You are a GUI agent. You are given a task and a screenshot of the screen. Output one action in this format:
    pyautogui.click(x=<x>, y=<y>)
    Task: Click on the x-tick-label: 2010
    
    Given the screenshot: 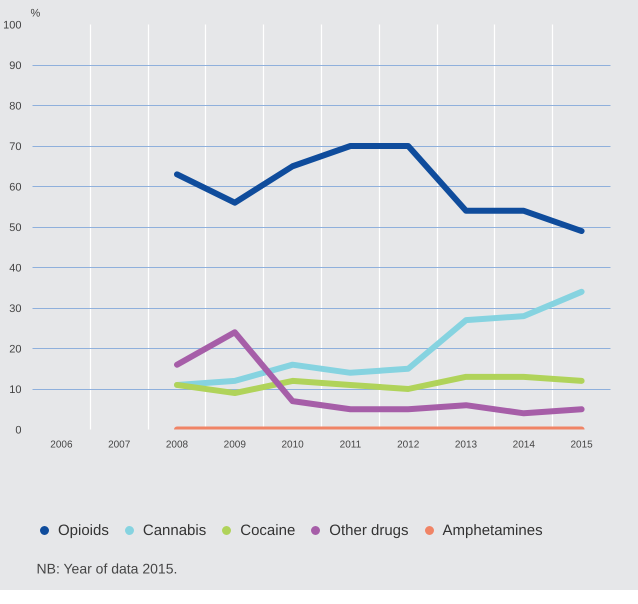 What is the action you would take?
    pyautogui.click(x=292, y=445)
    